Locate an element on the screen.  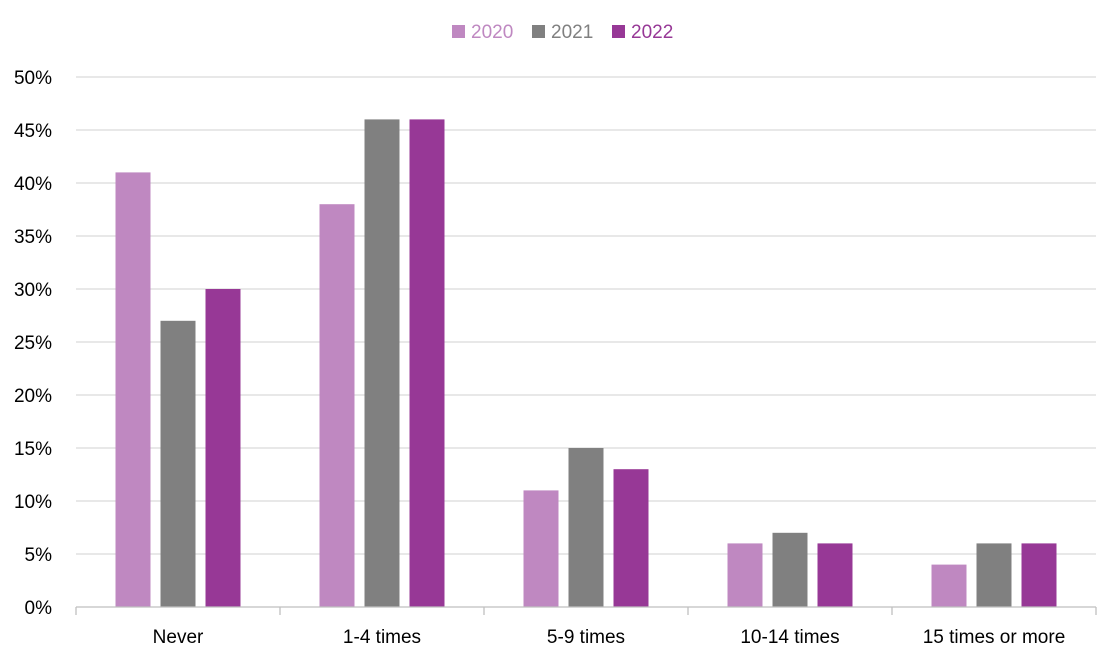
legend-label-2022: 2022 is located at coordinates (652, 32).